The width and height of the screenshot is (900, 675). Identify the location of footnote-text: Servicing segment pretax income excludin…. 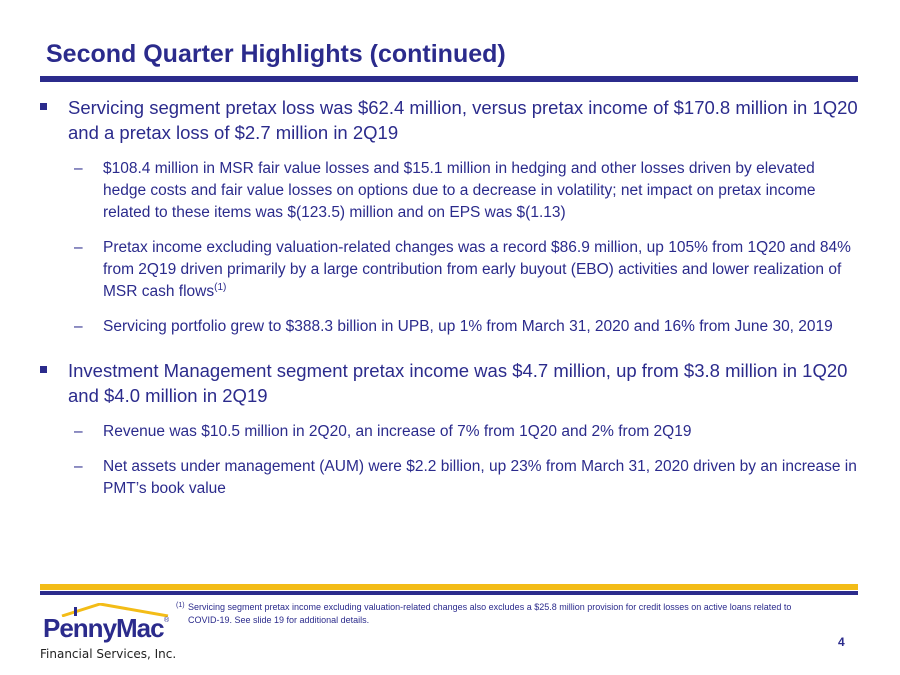
(490, 613).